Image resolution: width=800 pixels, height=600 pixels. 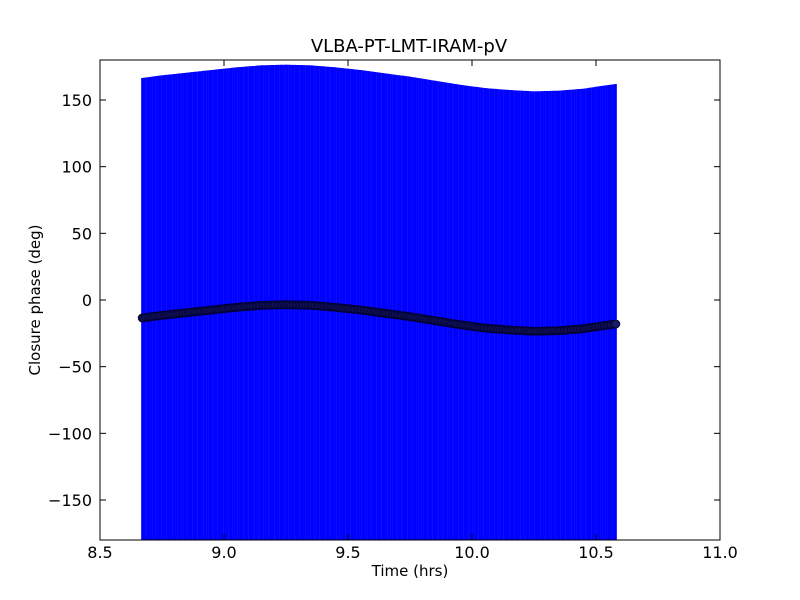 What do you see at coordinates (379, 318) in the screenshot?
I see `data-points` at bounding box center [379, 318].